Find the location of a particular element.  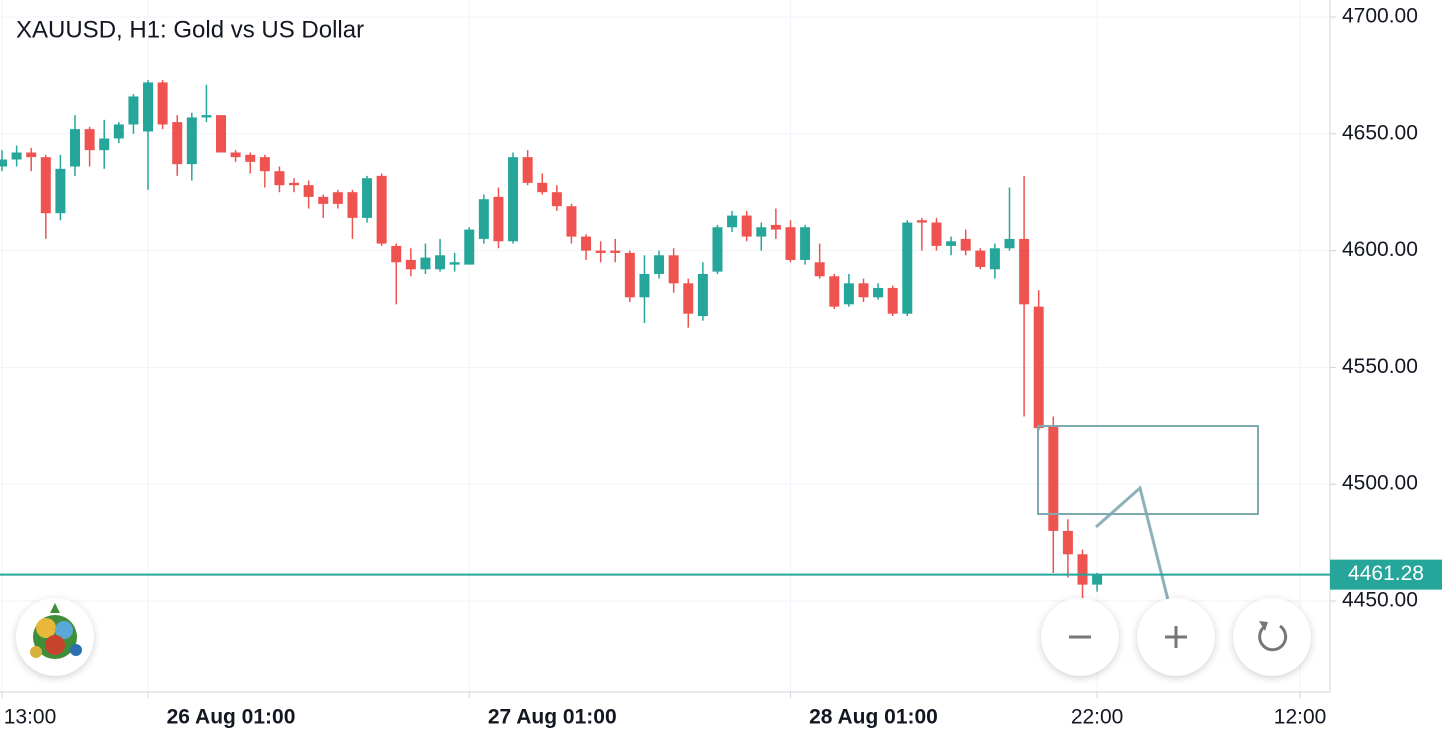

y-tick-label: 4450.00 is located at coordinates (1380, 600).